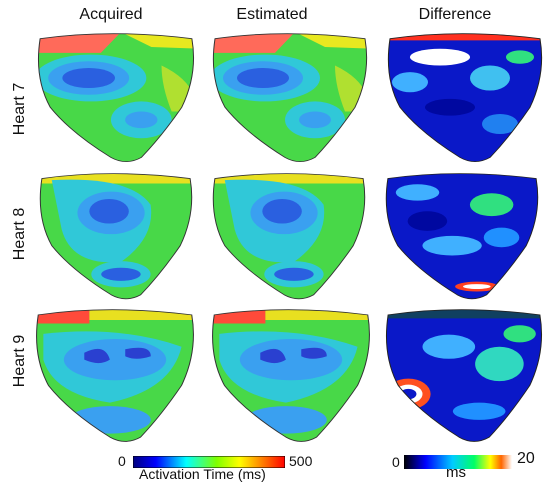  I want to click on column-header-estimated: Estimated, so click(272, 14).